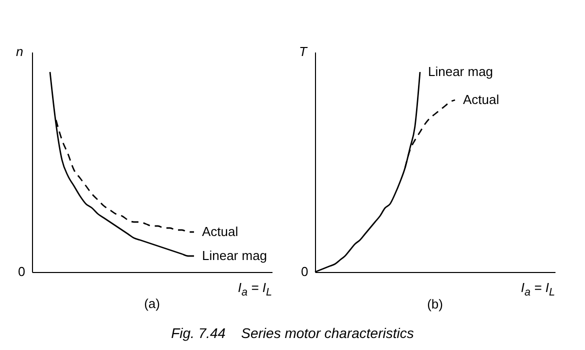 The image size is (585, 350). What do you see at coordinates (152, 303) in the screenshot?
I see `text: (a)` at bounding box center [152, 303].